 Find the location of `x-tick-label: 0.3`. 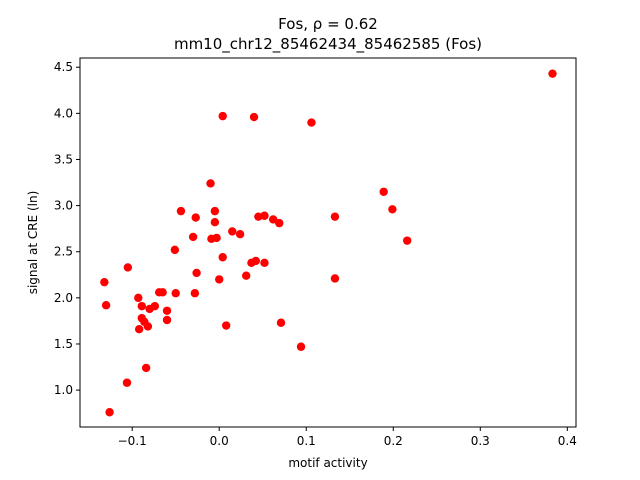

x-tick-label: 0.3 is located at coordinates (480, 441).